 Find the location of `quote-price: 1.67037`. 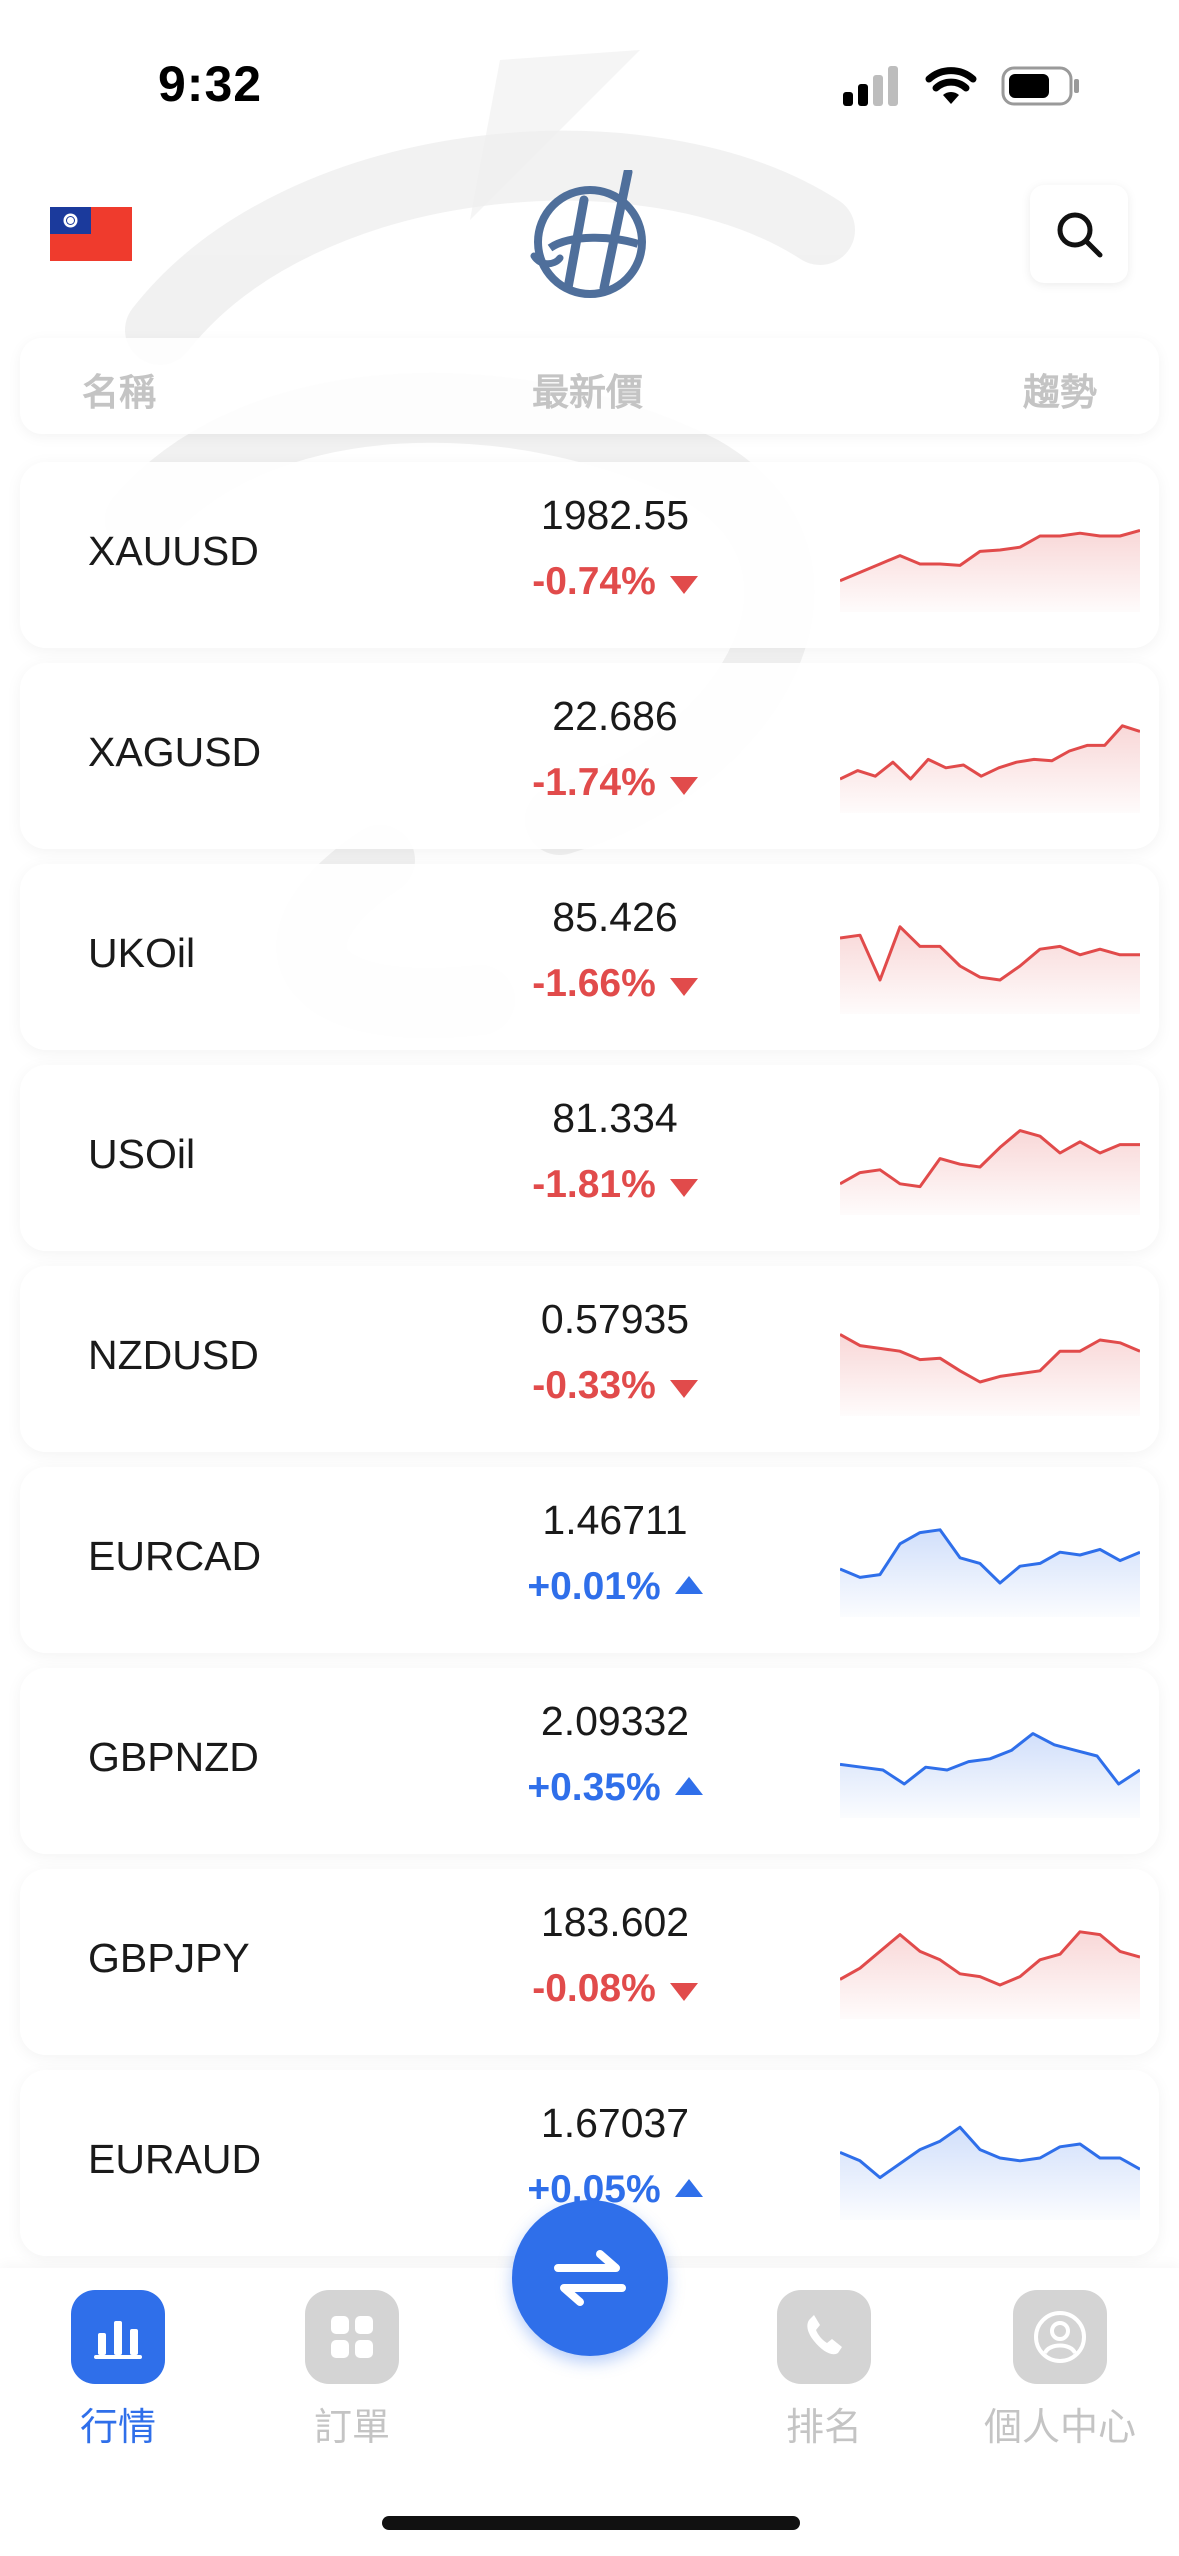

quote-price: 1.67037 is located at coordinates (615, 2123).